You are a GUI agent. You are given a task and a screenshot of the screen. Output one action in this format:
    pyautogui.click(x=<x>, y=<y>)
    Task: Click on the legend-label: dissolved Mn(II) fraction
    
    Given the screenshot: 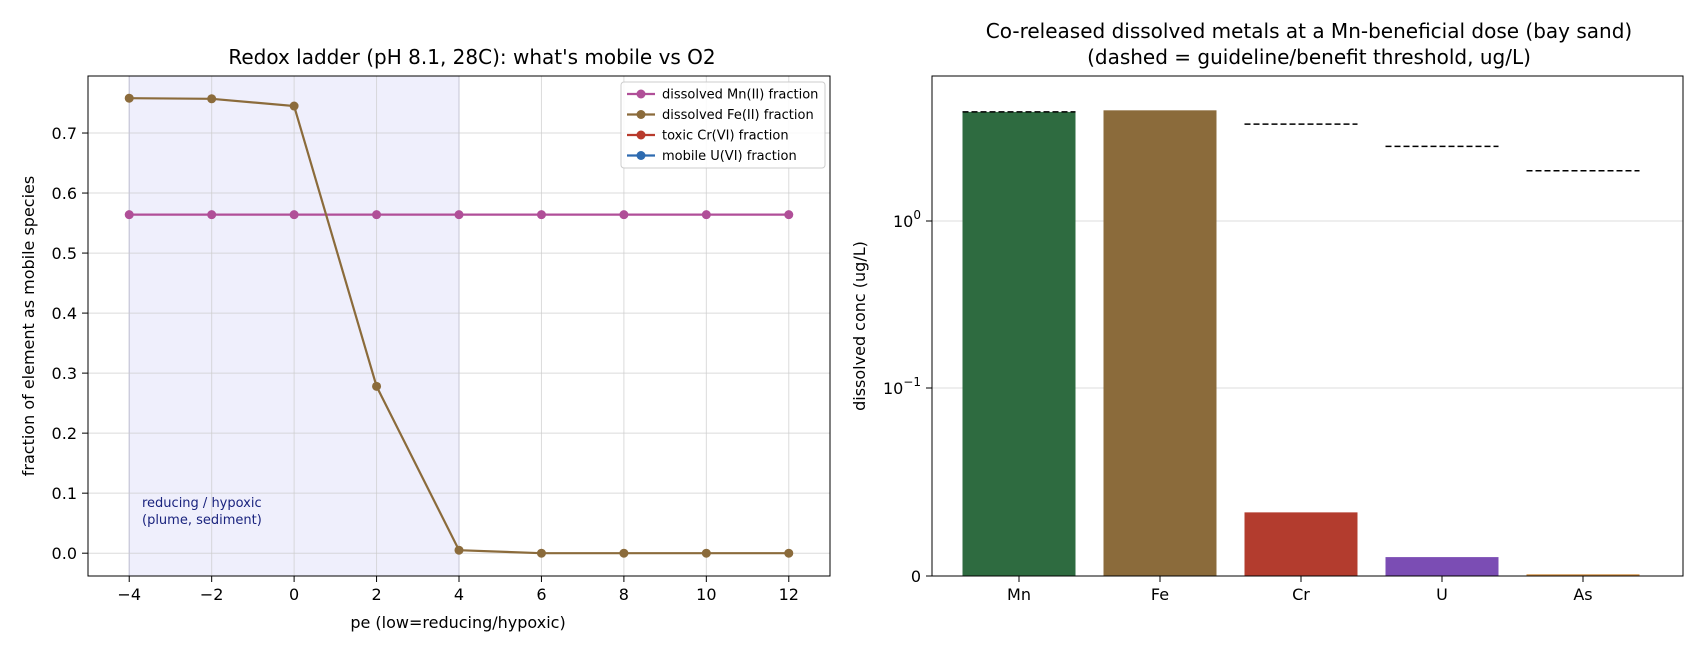 What is the action you would take?
    pyautogui.click(x=740, y=95)
    